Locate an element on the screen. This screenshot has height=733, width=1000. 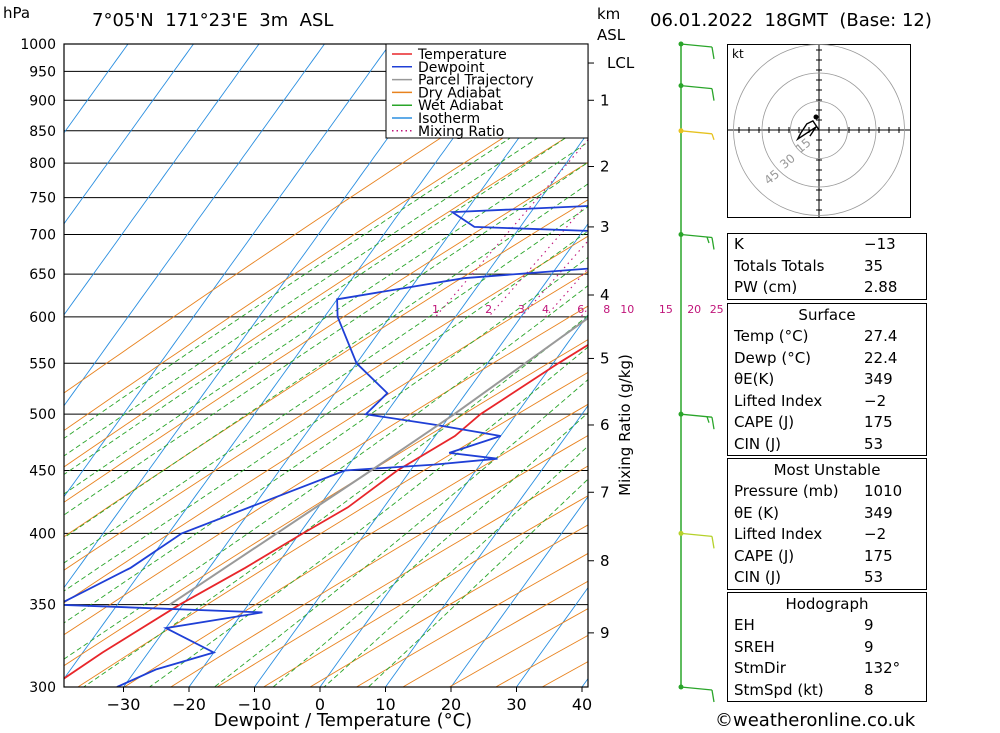
surface-label: Dewp (°C) is located at coordinates (773, 357).